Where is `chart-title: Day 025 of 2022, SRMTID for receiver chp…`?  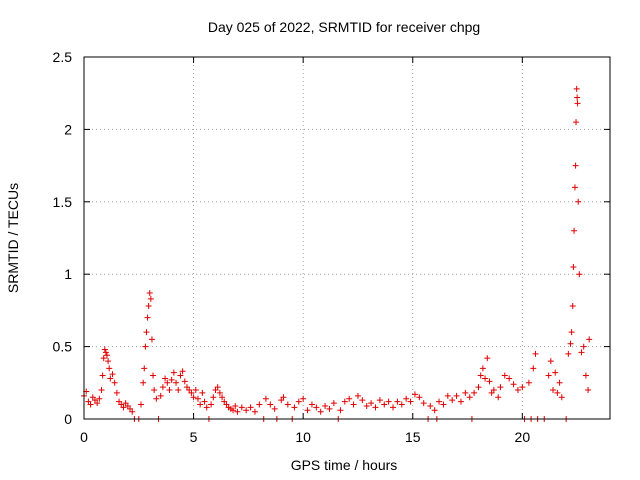
chart-title: Day 025 of 2022, SRMTID for receiver chp… is located at coordinates (344, 27).